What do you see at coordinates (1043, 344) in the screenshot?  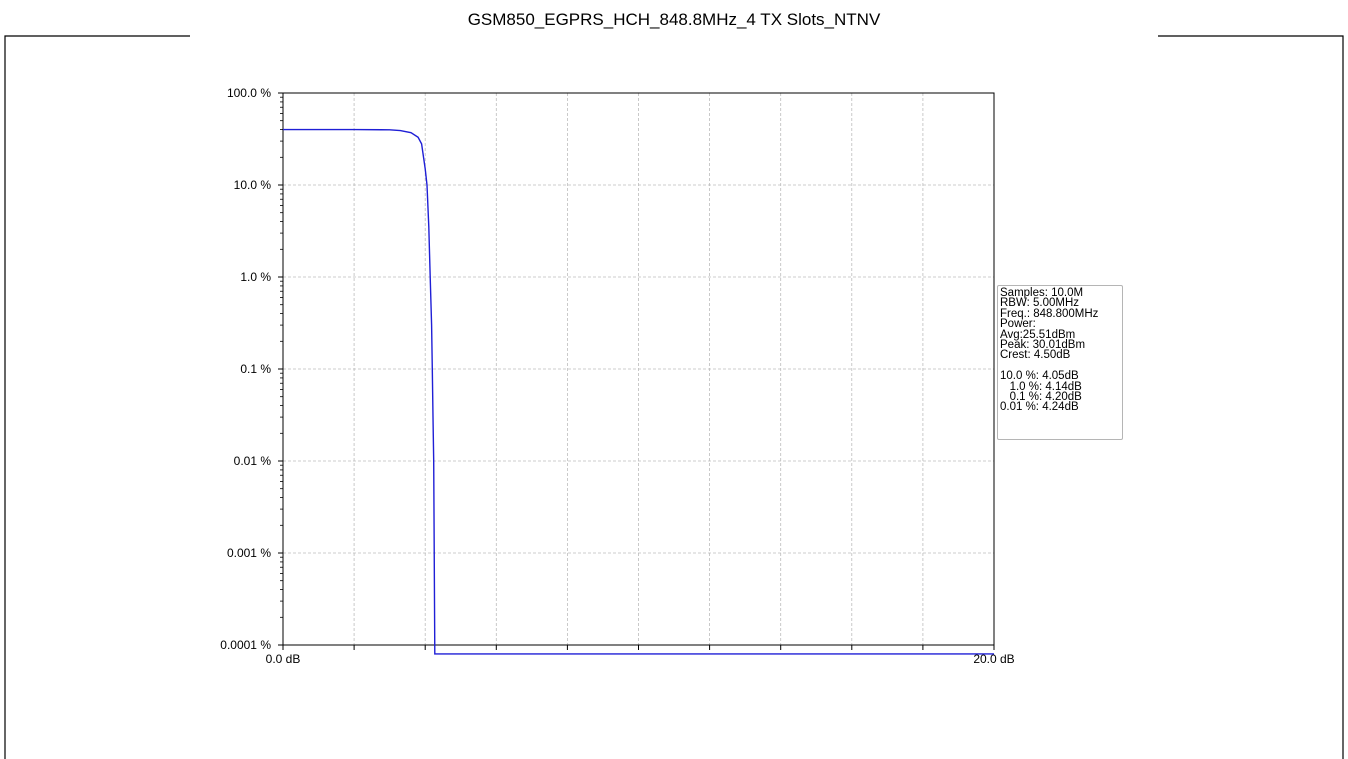 I see `info-line: Peak: 30.01dBm` at bounding box center [1043, 344].